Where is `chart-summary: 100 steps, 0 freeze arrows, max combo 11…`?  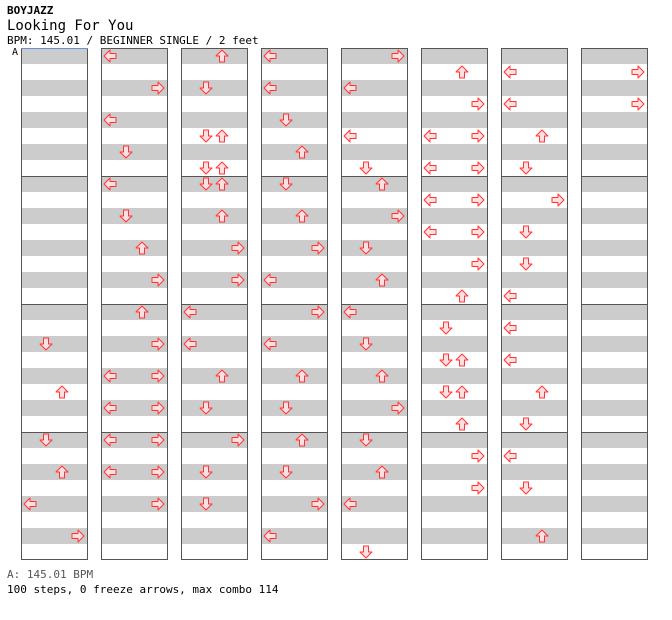 chart-summary: 100 steps, 0 freeze arrows, max combo 11… is located at coordinates (143, 589).